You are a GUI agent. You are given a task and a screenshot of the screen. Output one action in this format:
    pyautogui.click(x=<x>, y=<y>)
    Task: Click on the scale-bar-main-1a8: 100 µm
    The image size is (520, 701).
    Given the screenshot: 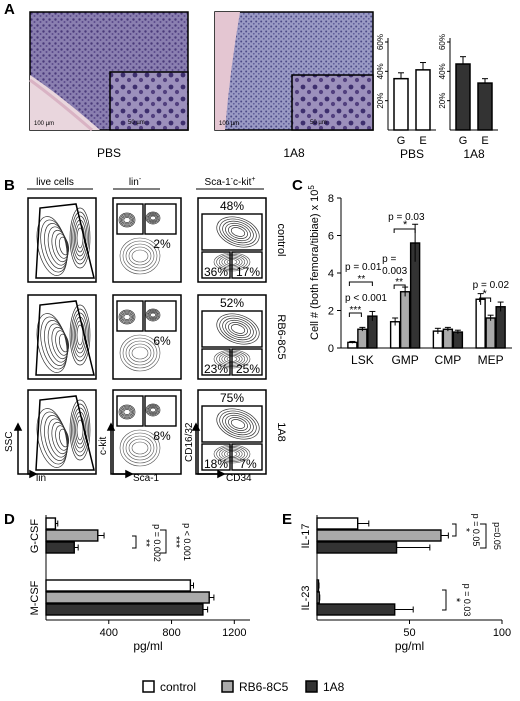 What is the action you would take?
    pyautogui.click(x=229, y=124)
    